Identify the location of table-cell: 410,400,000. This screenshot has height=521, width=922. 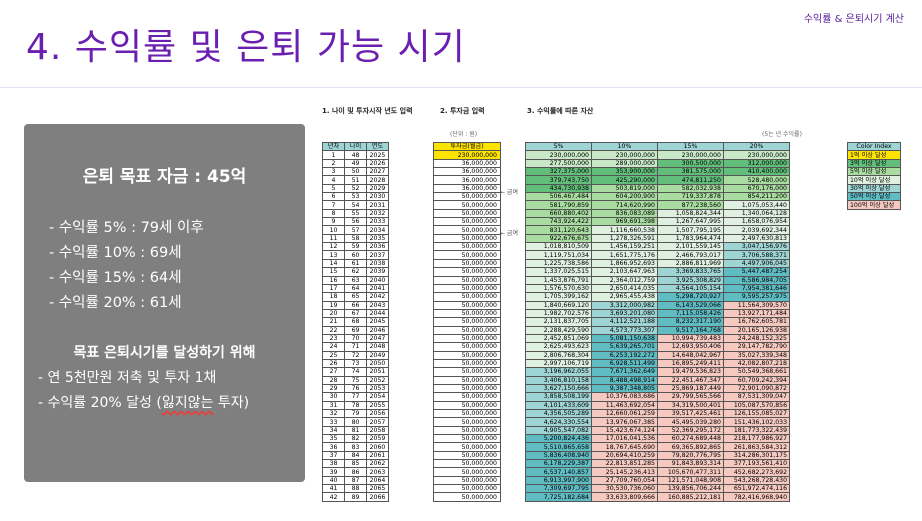
(756, 172).